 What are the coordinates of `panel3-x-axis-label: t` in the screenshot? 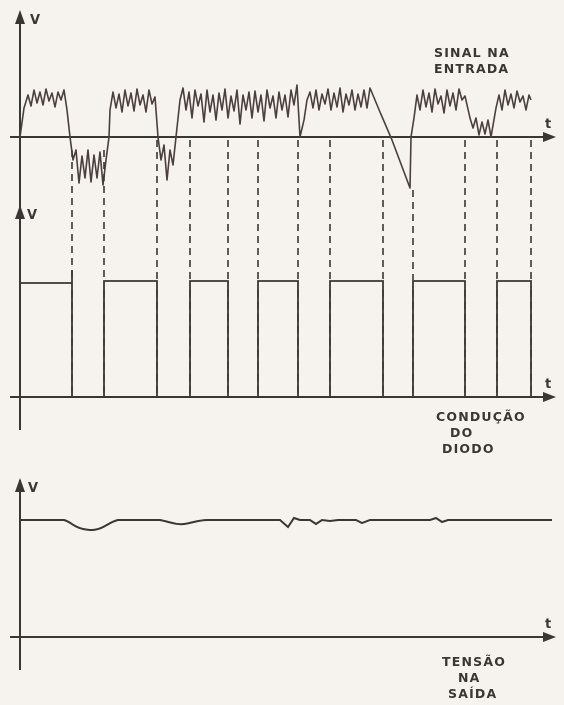 It's located at (548, 624).